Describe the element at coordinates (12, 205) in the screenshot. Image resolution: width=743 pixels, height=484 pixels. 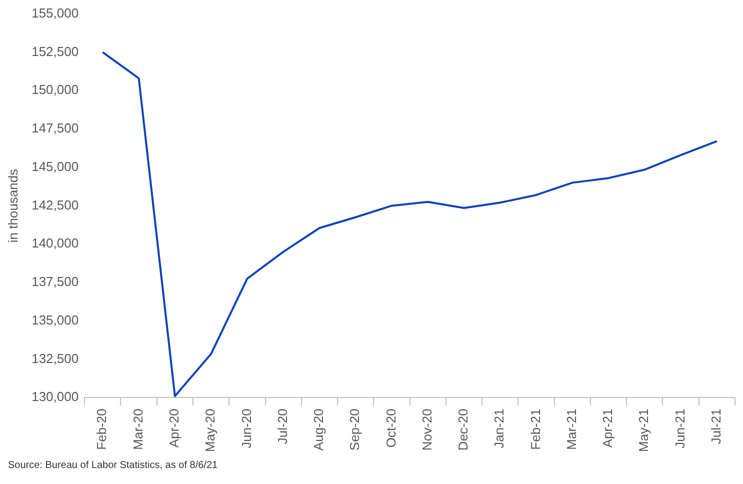
I see `y-axis-title: in thousands` at that location.